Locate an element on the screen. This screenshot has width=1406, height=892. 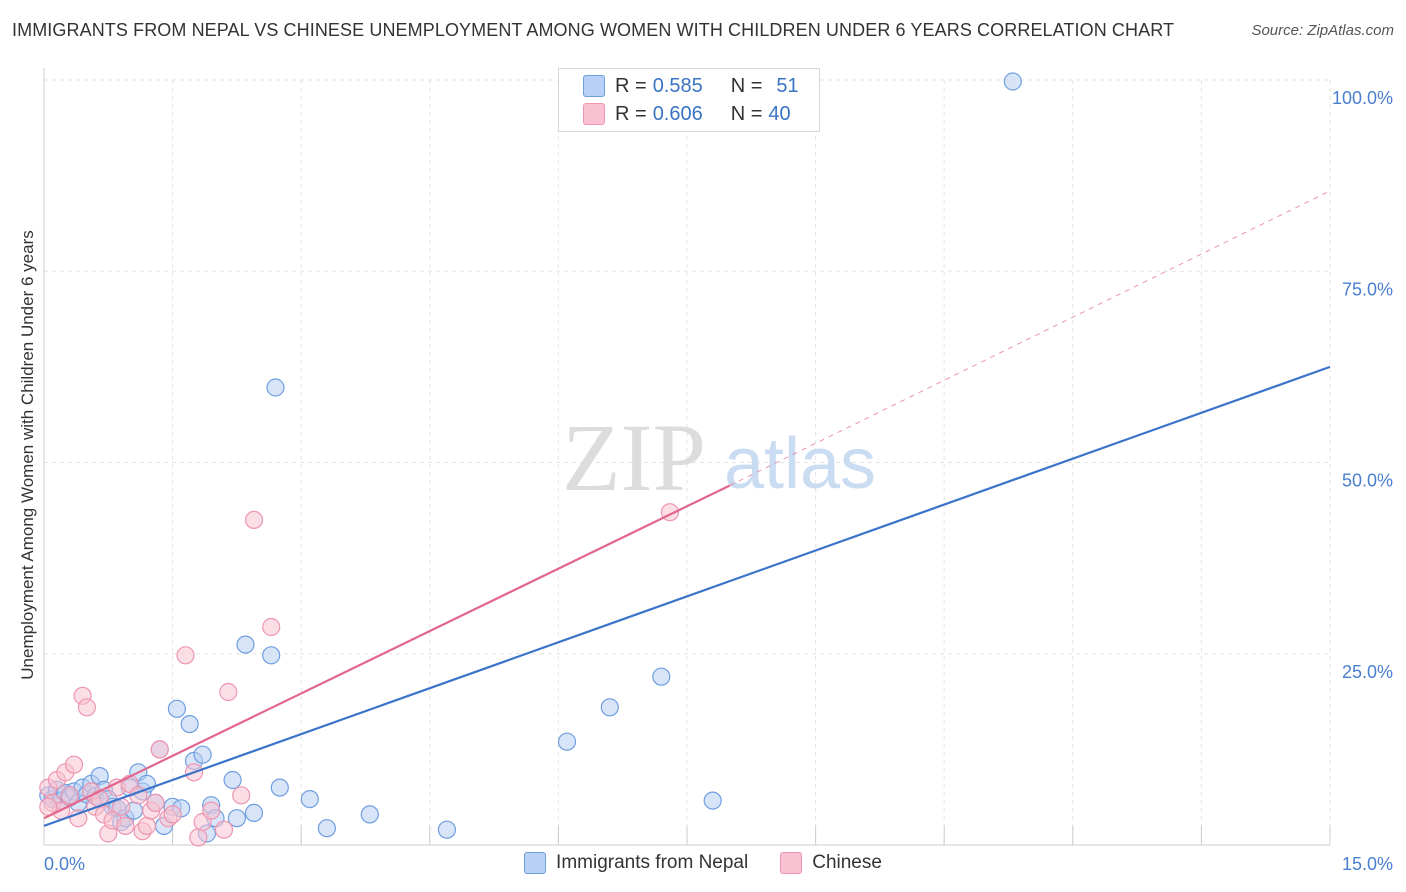
chinese-trend-extension is located at coordinates (1030, 338).